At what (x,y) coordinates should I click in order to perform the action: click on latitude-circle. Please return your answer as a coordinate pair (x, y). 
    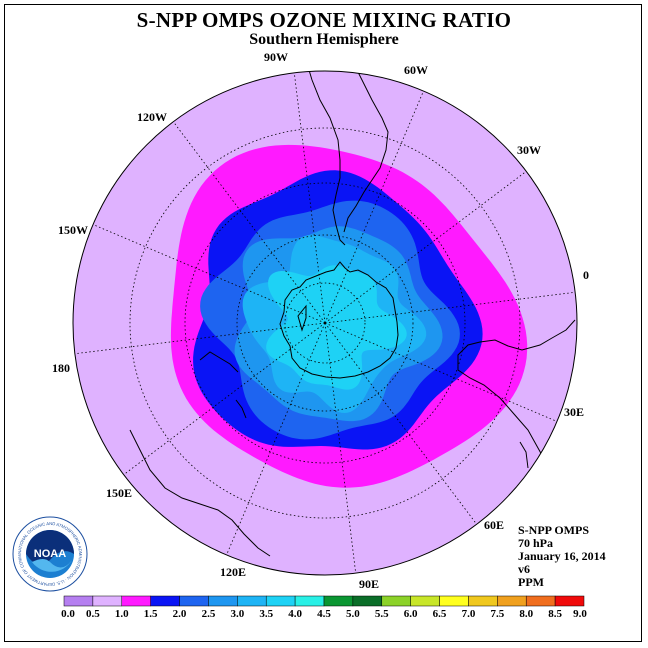
    Looking at the image, I should click on (325, 323).